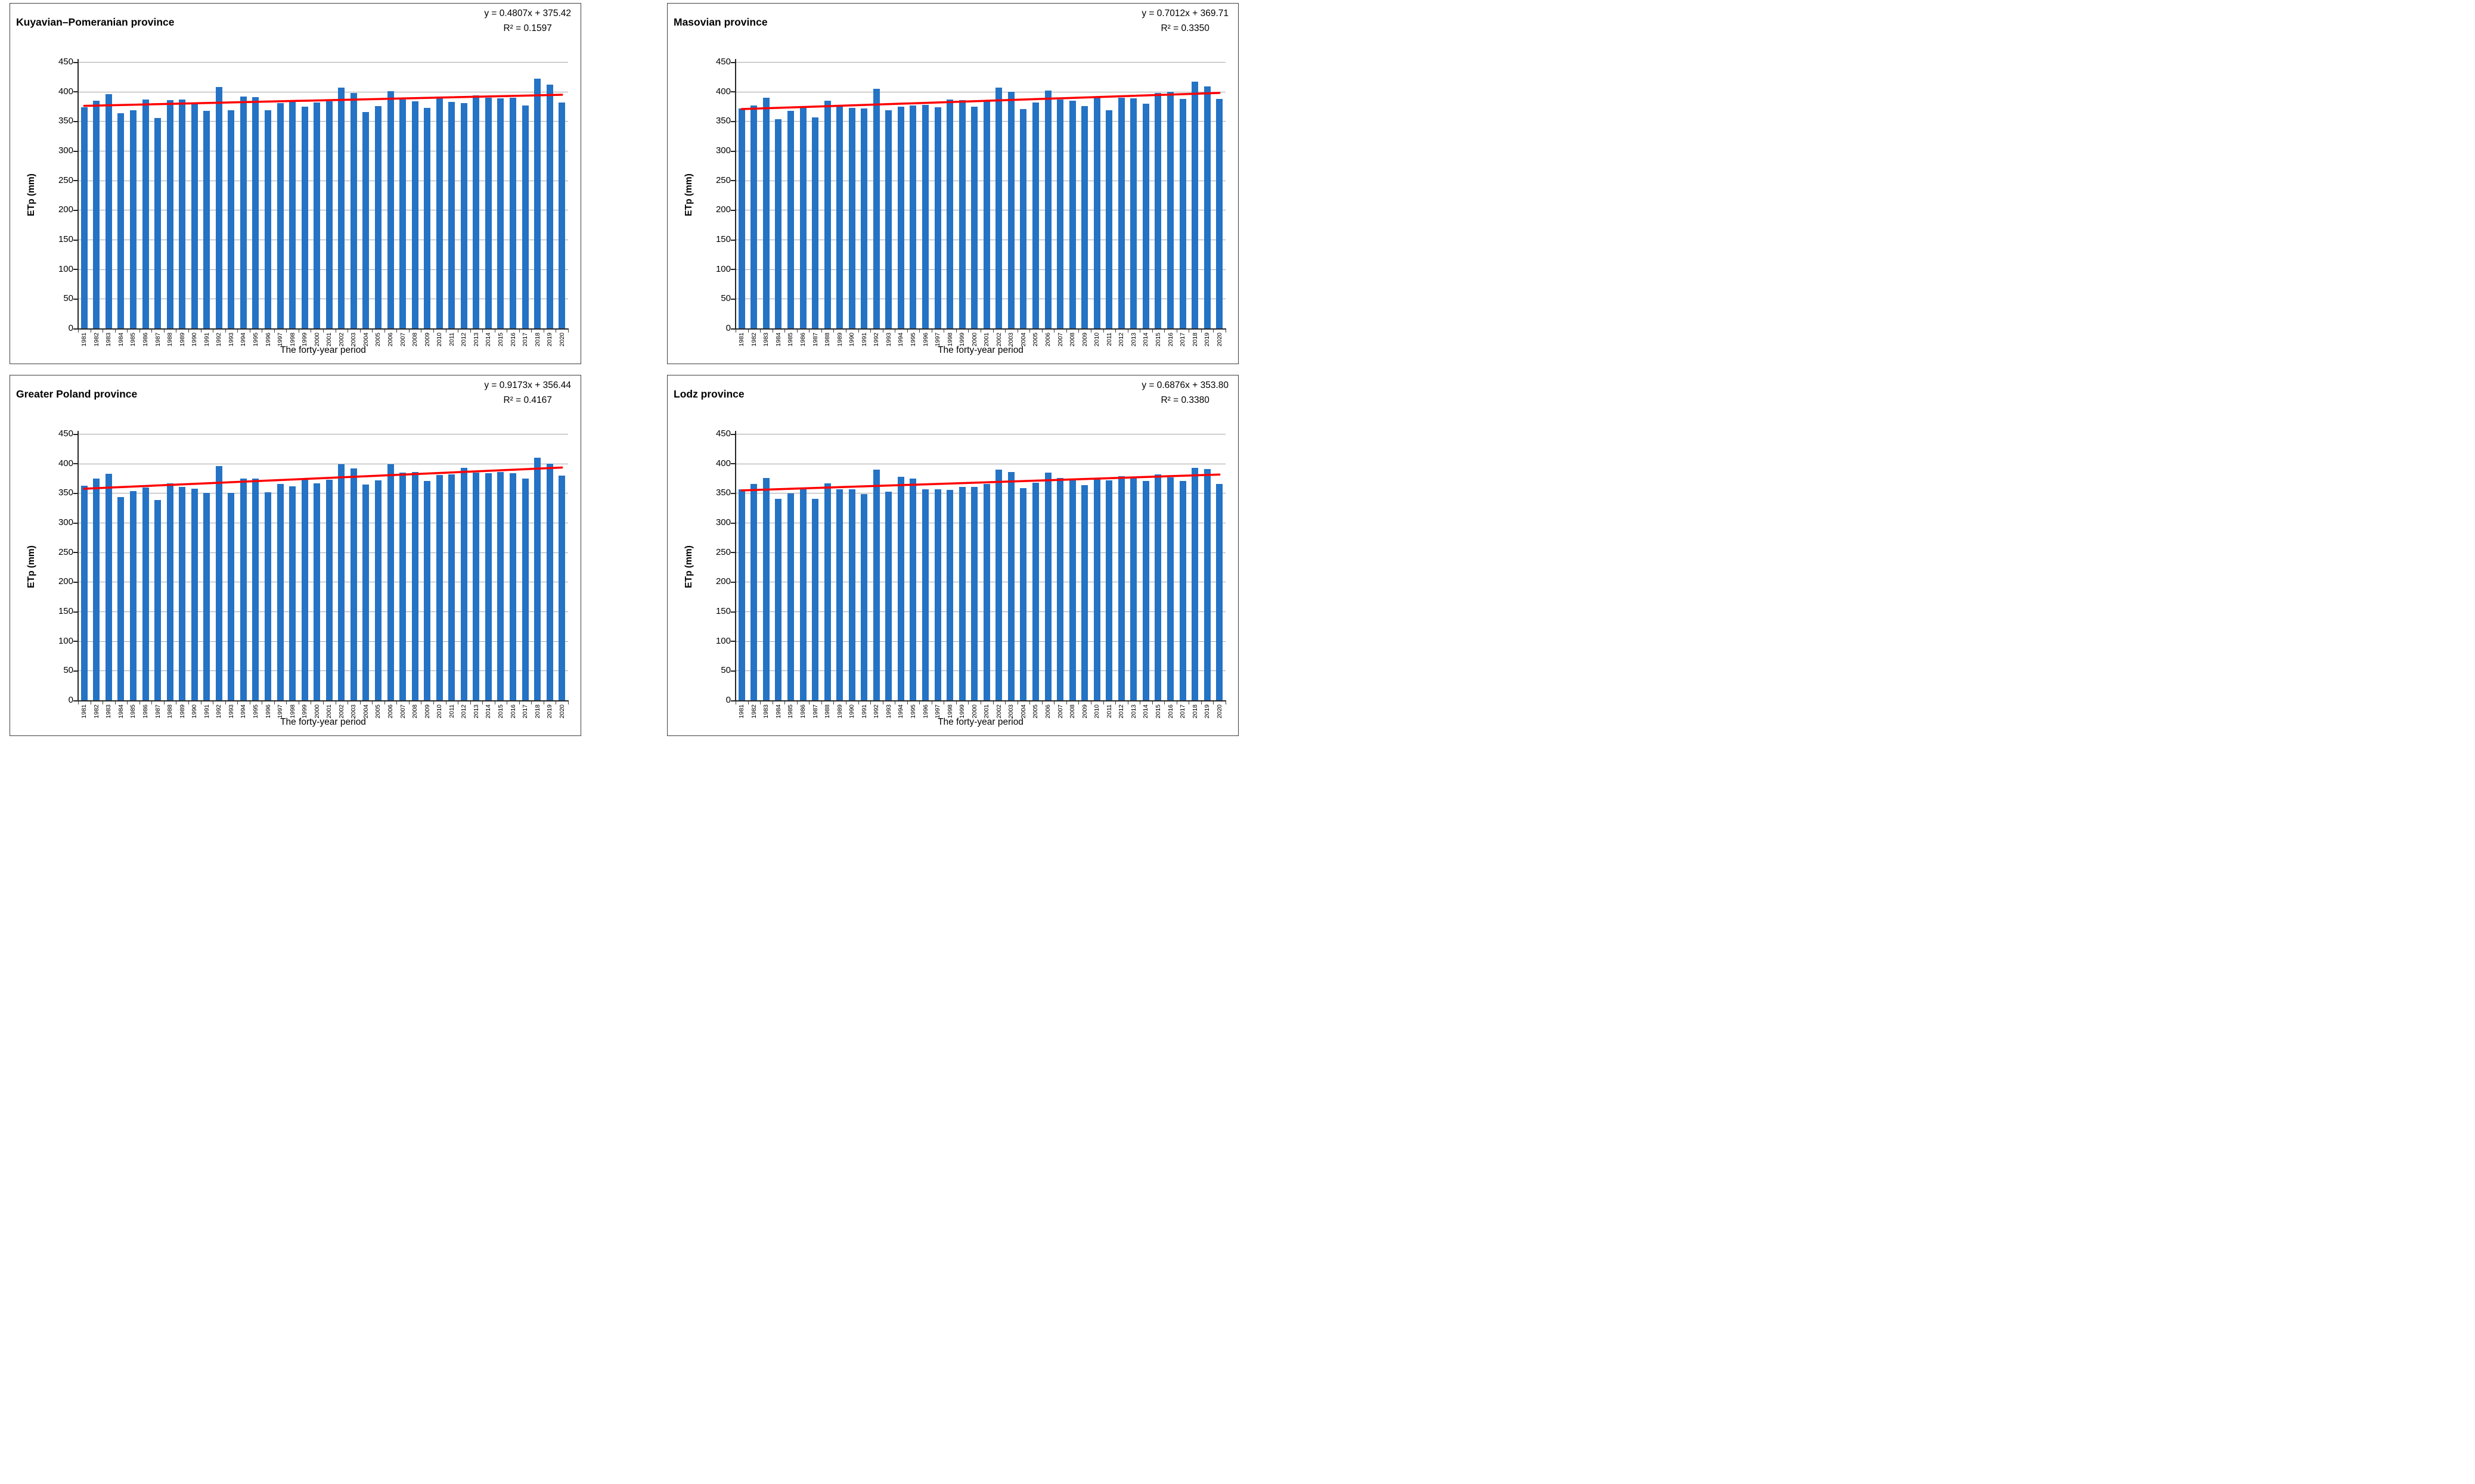 The height and width of the screenshot is (1484, 2475). What do you see at coordinates (709, 393) in the screenshot?
I see `chart-title: Lodz province` at bounding box center [709, 393].